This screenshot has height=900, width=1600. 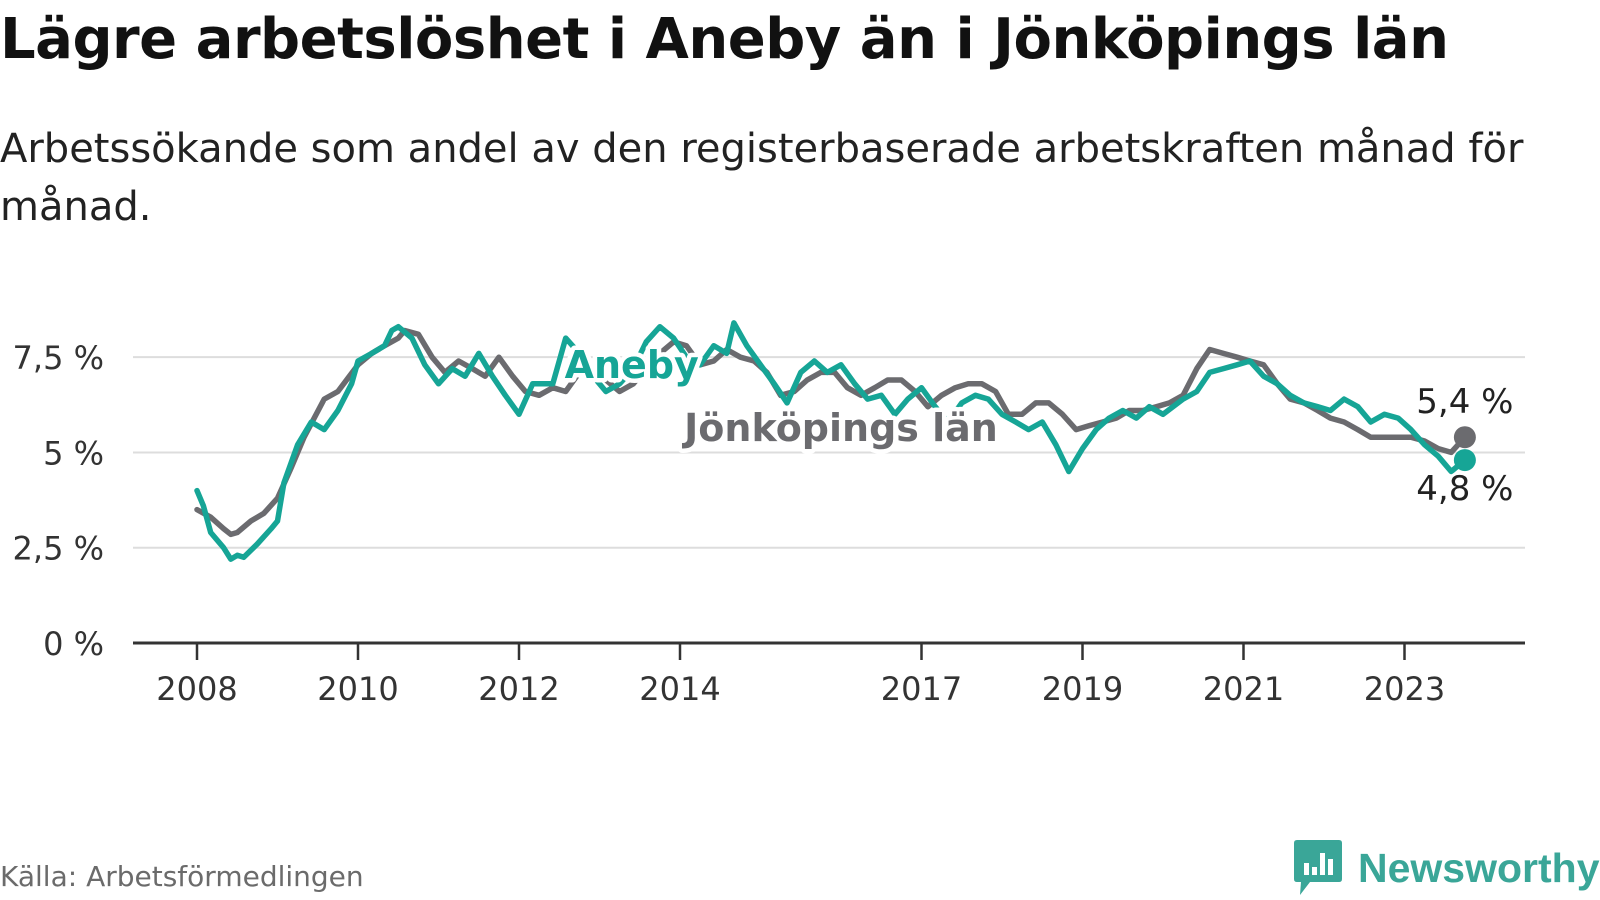 What do you see at coordinates (829, 674) in the screenshot?
I see `x-axis: 2008 2010 2012 2014 2017 2019 2021 2023` at bounding box center [829, 674].